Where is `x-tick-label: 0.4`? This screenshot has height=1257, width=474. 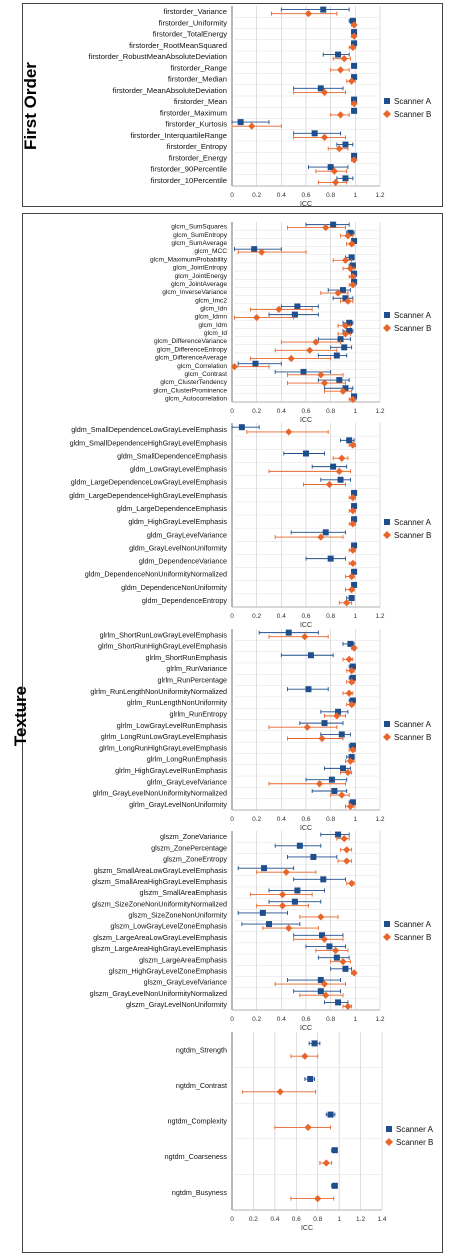 x-tick-label: 0.4 is located at coordinates (281, 195).